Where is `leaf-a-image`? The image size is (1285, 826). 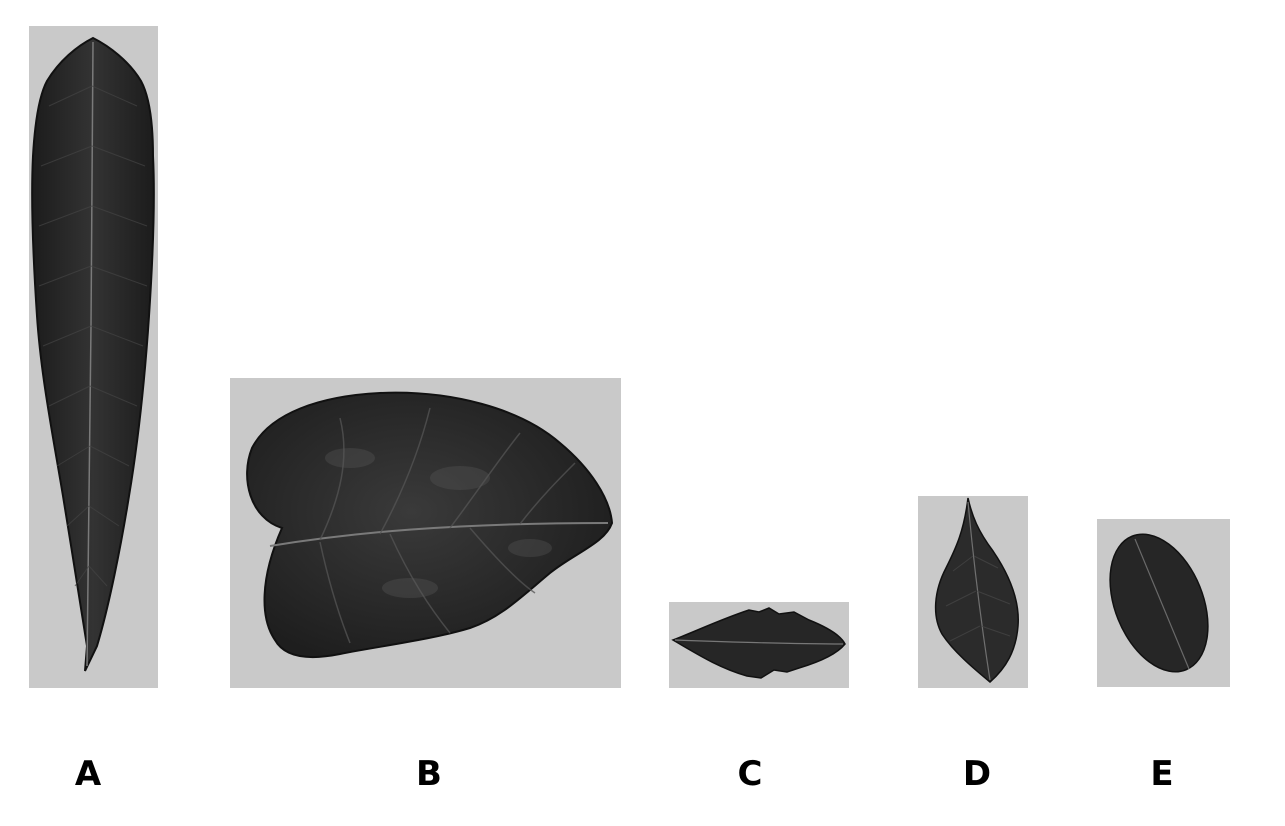
leaf-a-image is located at coordinates (93, 354).